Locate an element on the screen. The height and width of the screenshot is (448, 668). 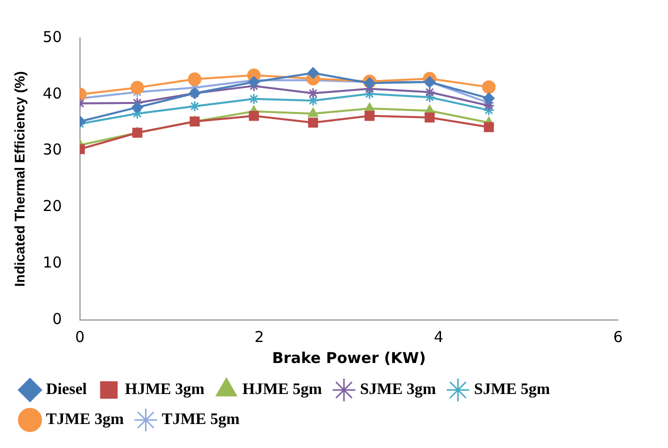
x-axis-title: Brake Power (KW) is located at coordinates (349, 357).